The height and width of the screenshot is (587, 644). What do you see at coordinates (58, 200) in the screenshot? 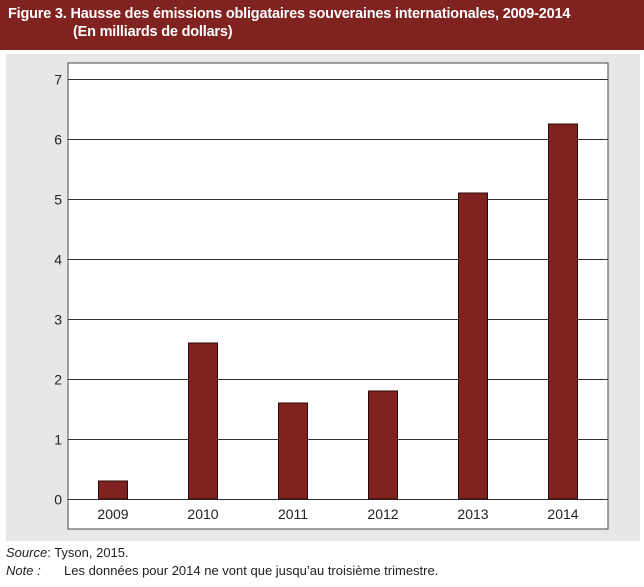
I see `y-tick-label: 5` at bounding box center [58, 200].